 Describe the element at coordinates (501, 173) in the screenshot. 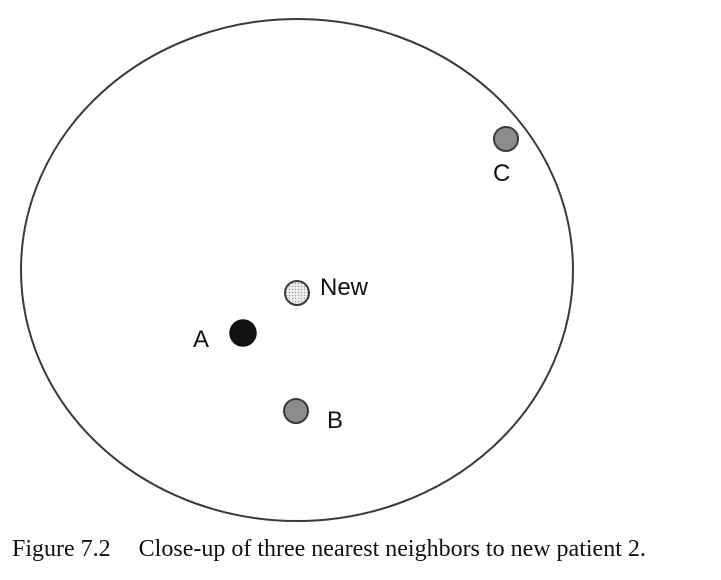

I see `point-c-label: C` at that location.